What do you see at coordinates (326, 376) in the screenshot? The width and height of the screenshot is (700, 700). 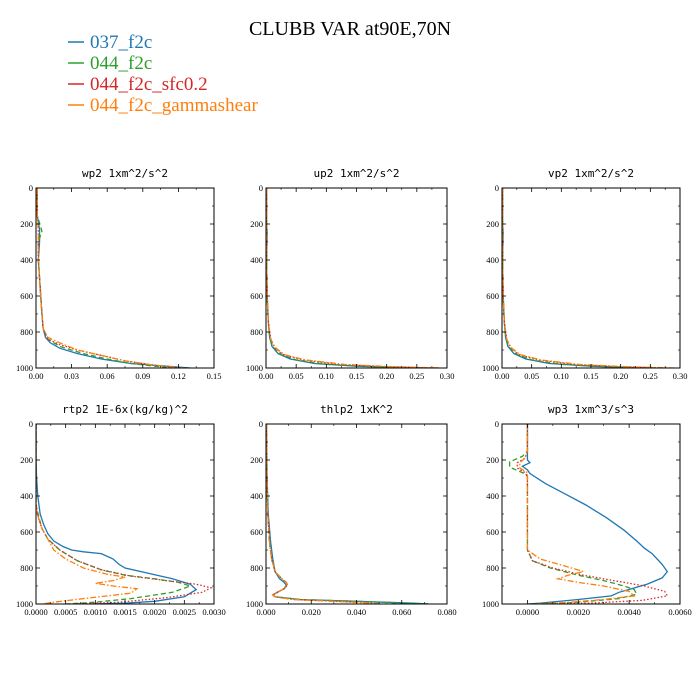 I see `x-tick-label: 0.10` at bounding box center [326, 376].